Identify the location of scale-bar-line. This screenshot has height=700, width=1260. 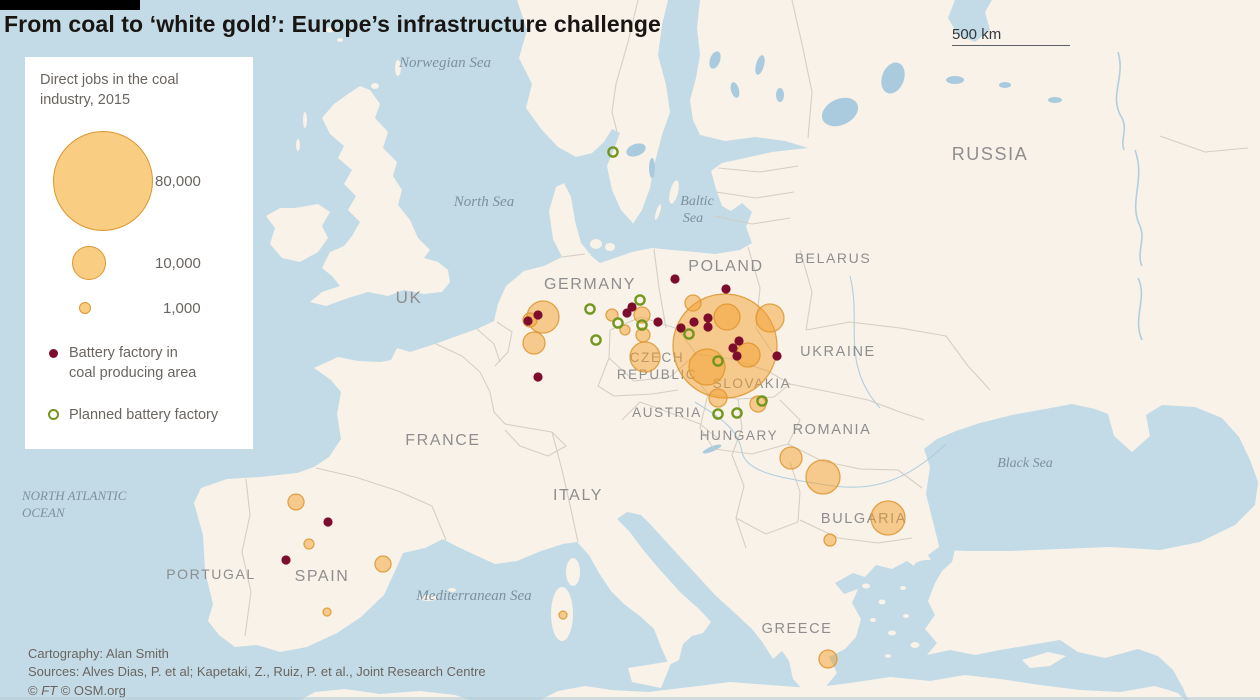
(1011, 45).